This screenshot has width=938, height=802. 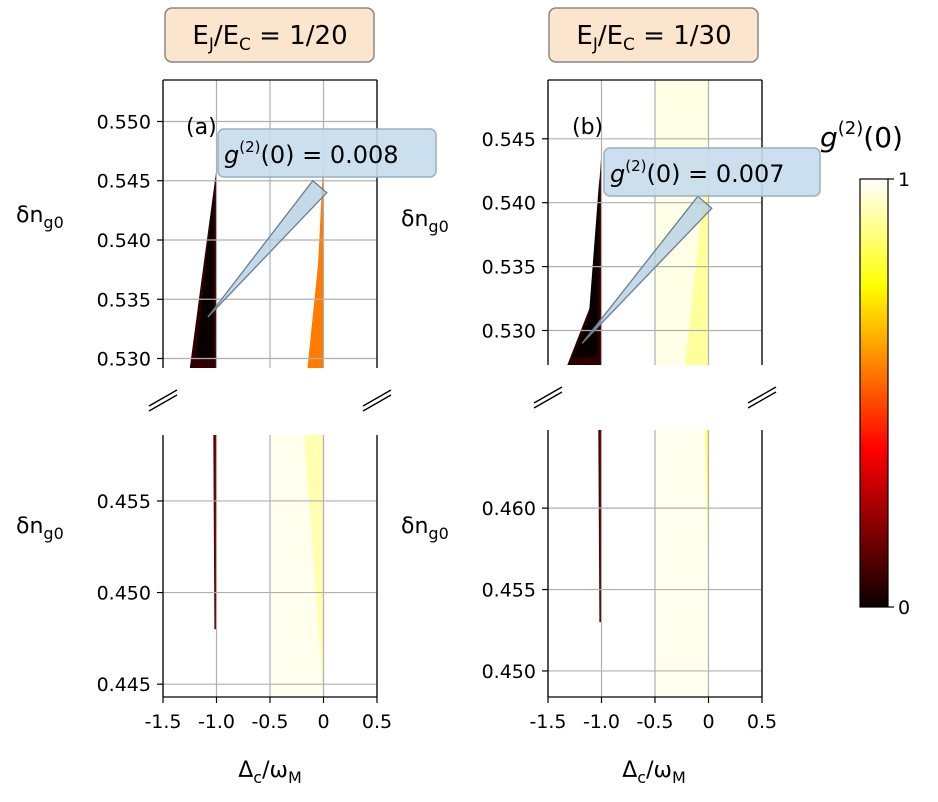 I want to click on panel-a-xtick-label: -0.5, so click(x=269, y=722).